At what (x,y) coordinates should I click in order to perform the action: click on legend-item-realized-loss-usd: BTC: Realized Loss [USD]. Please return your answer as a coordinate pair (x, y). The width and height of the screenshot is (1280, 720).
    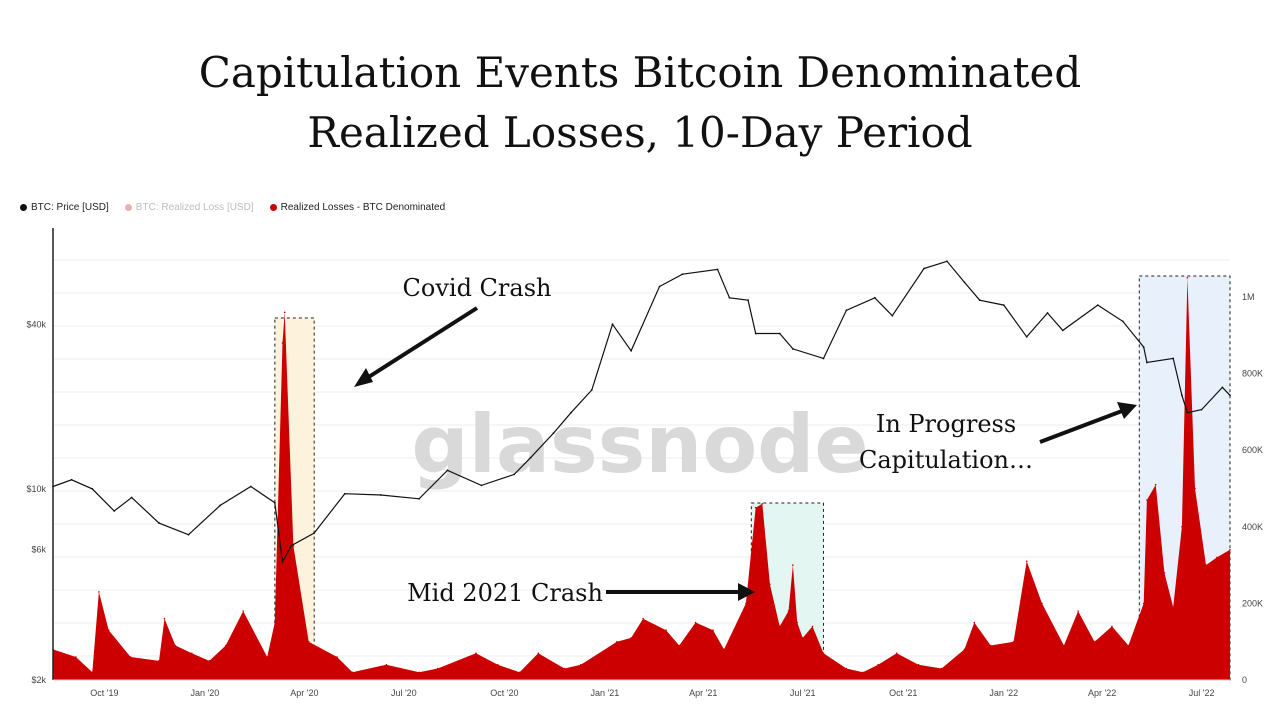
    Looking at the image, I should click on (189, 207).